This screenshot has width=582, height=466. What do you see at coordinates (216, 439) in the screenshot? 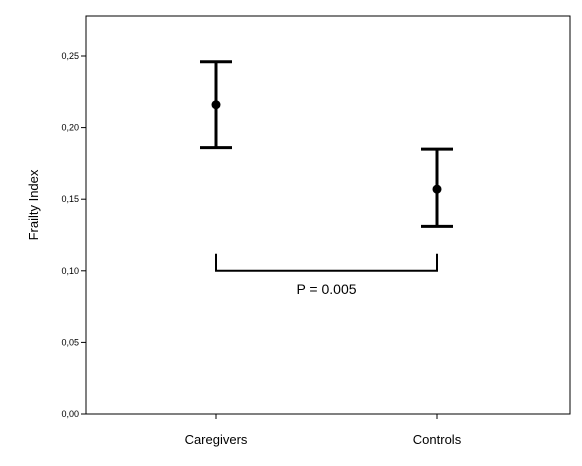
I see `x-tick-label: Caregivers` at bounding box center [216, 439].